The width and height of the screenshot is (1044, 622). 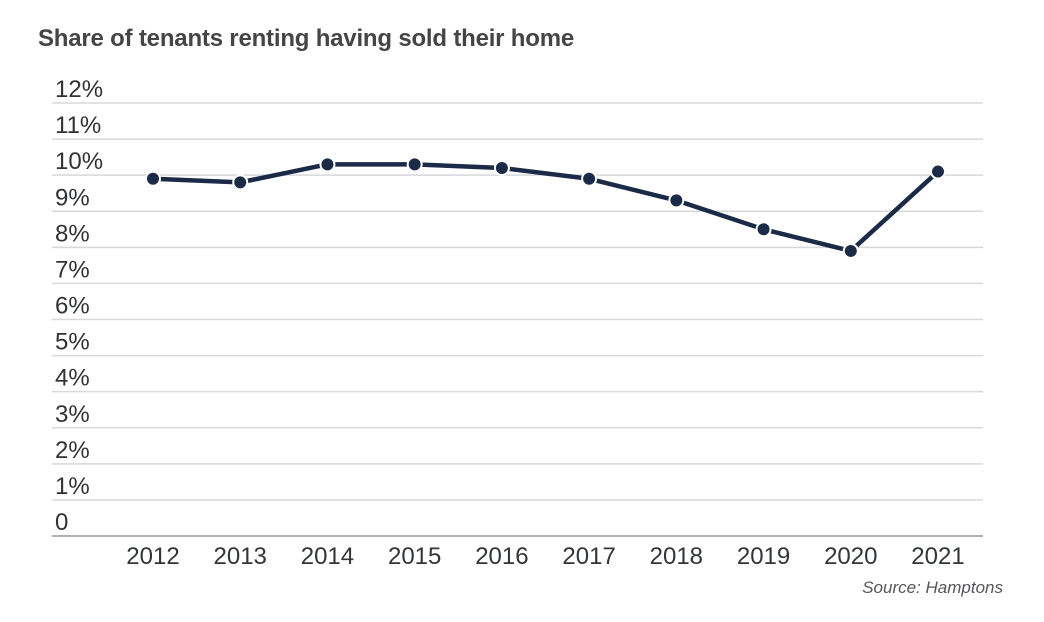 What do you see at coordinates (61, 522) in the screenshot?
I see `y-tick-label: 0` at bounding box center [61, 522].